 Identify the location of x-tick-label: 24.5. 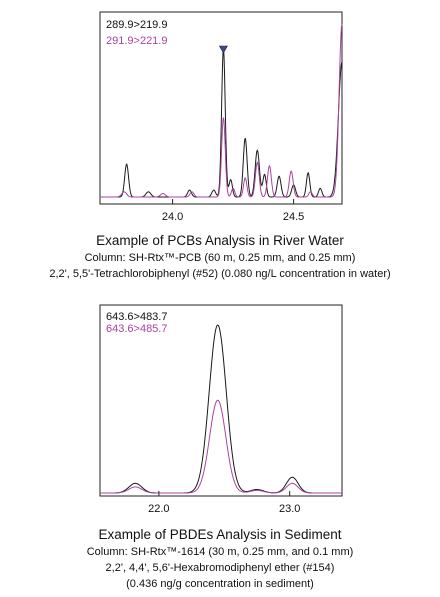
(293, 217).